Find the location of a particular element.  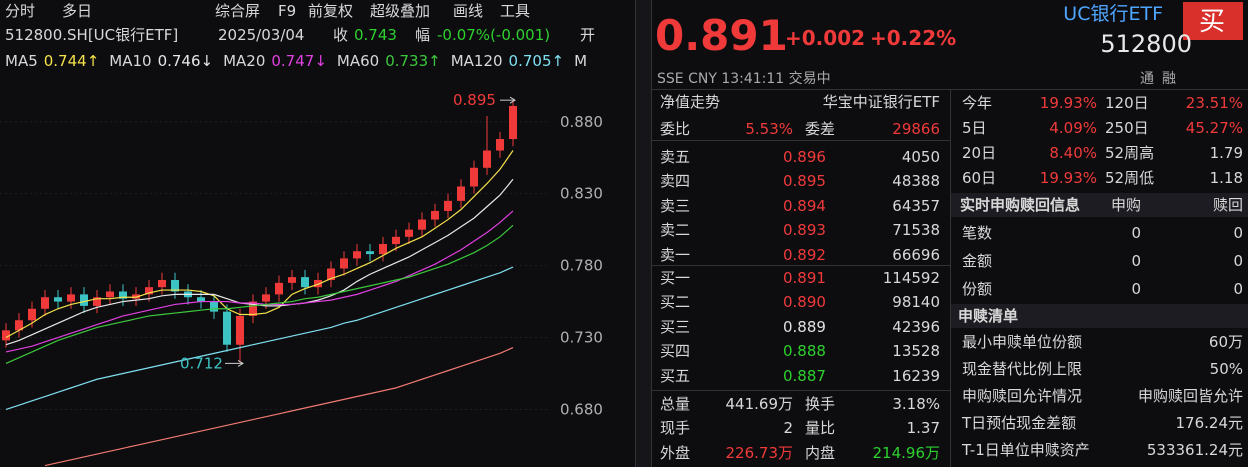

label: 委差 is located at coordinates (820, 128).